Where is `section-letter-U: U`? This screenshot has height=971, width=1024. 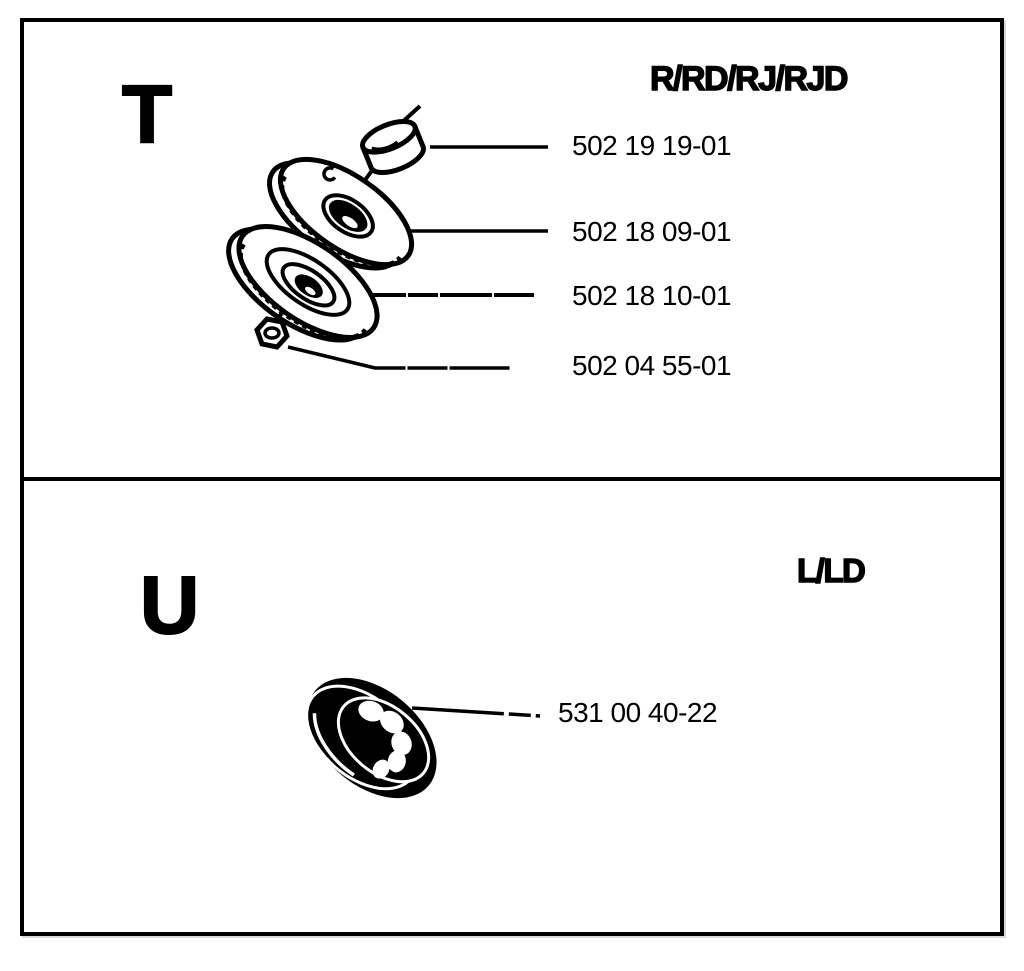
section-letter-U: U is located at coordinates (169, 605).